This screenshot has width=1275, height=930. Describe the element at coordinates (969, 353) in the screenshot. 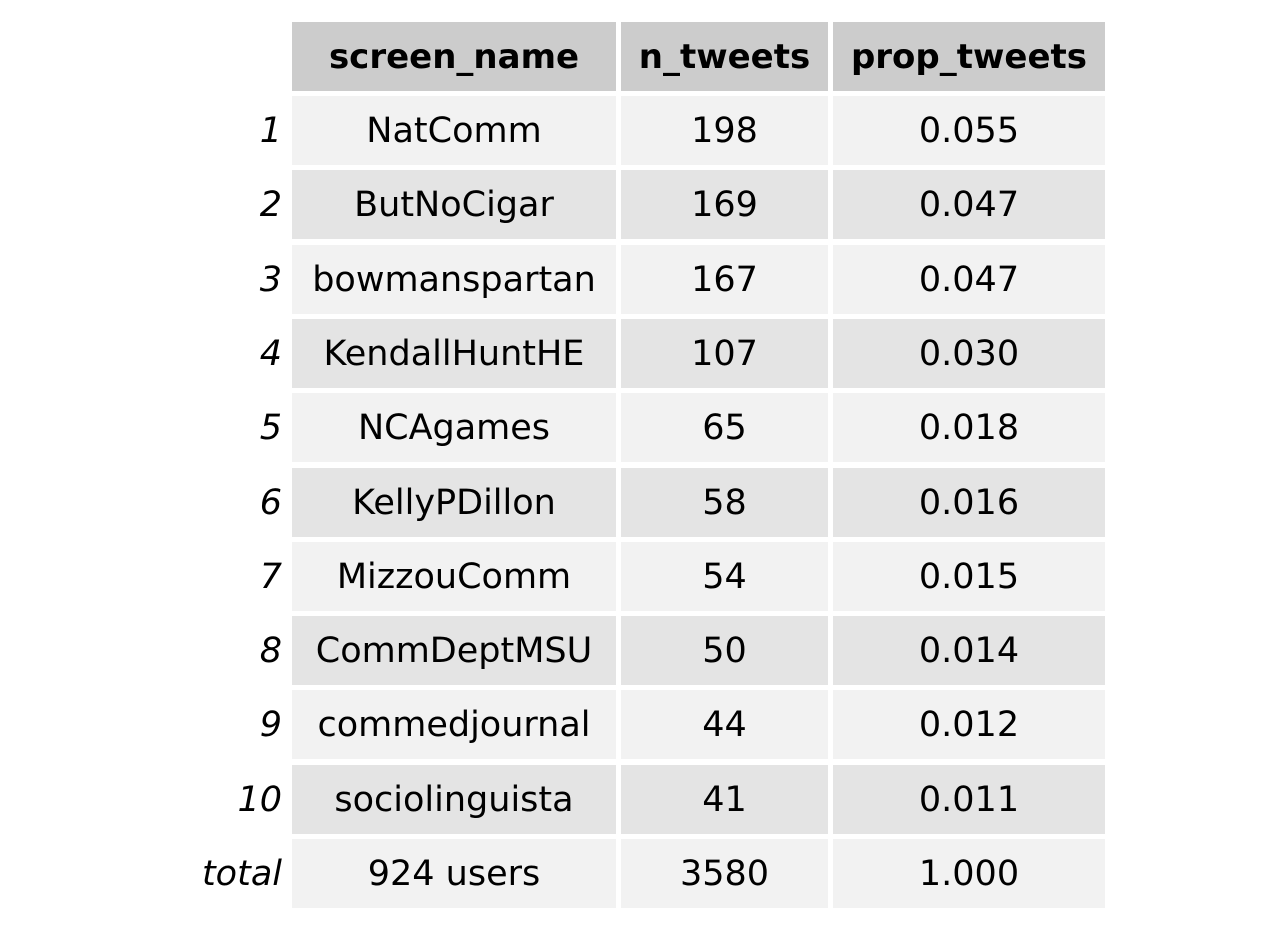

I see `cell-prop-tweets: 0.030` at that location.